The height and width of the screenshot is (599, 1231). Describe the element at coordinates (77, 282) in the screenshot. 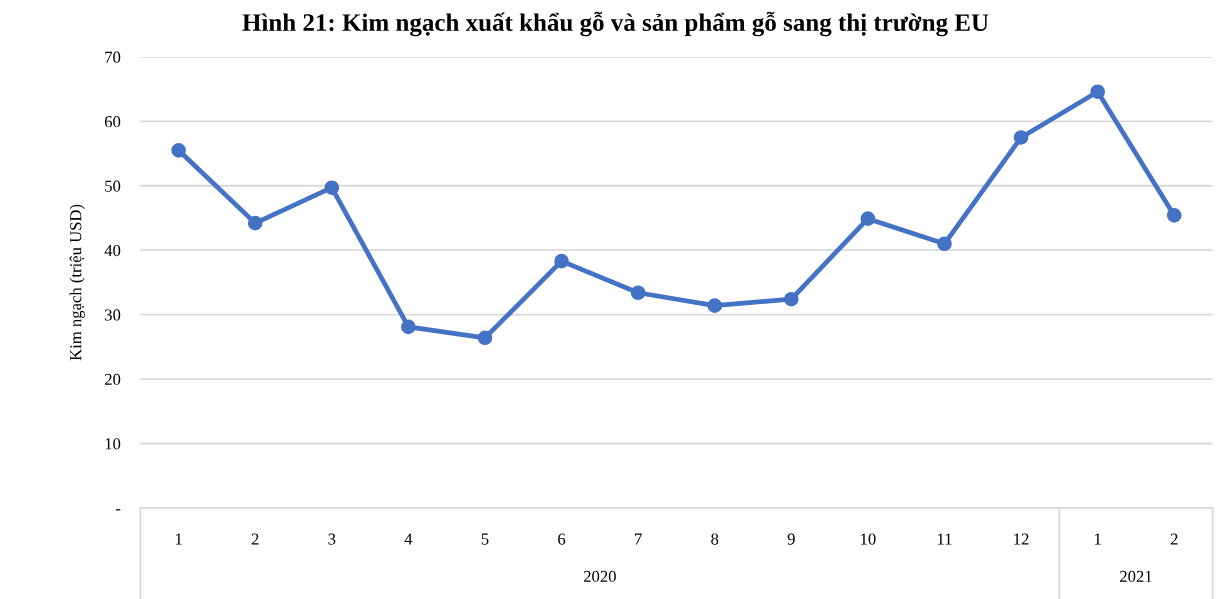

I see `y-axis-title: Kim ngạch (triệu USD)` at that location.